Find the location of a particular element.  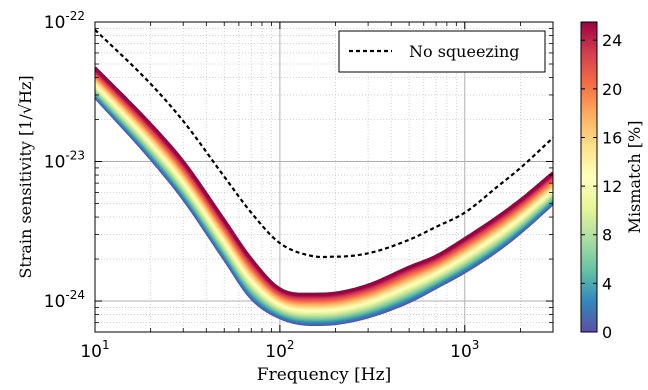

x-axis-label: Frequency [Hz] is located at coordinates (324, 375).